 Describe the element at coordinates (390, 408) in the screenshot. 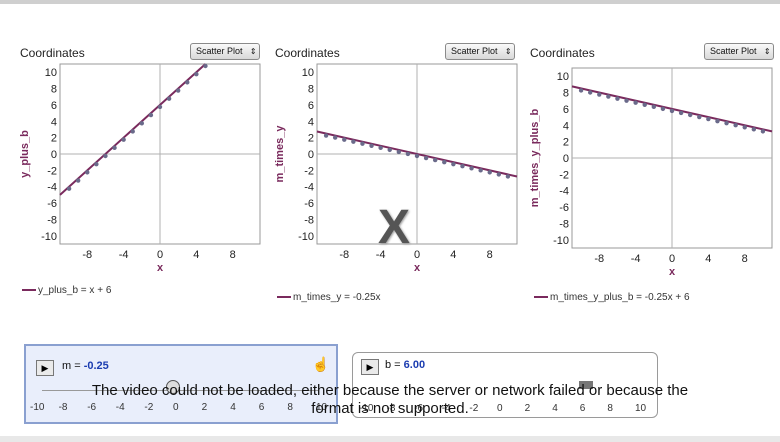

I see `error-line-2: format is not supported.` at that location.